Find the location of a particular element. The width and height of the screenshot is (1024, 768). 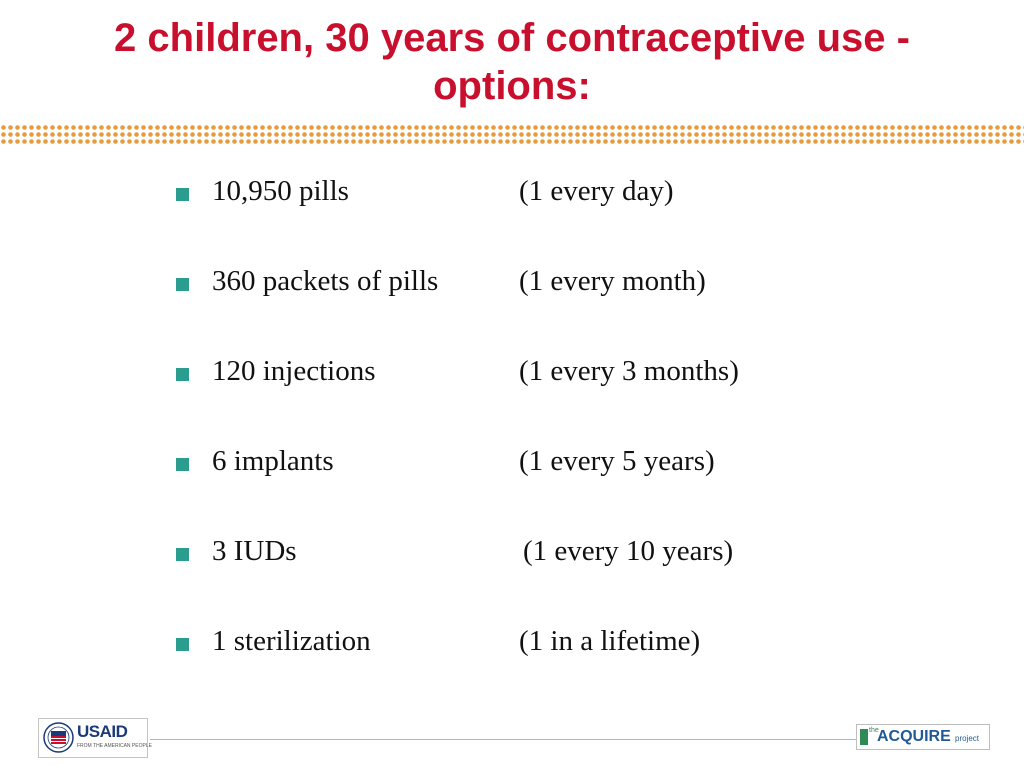

item-name: 6 implants is located at coordinates (273, 461).